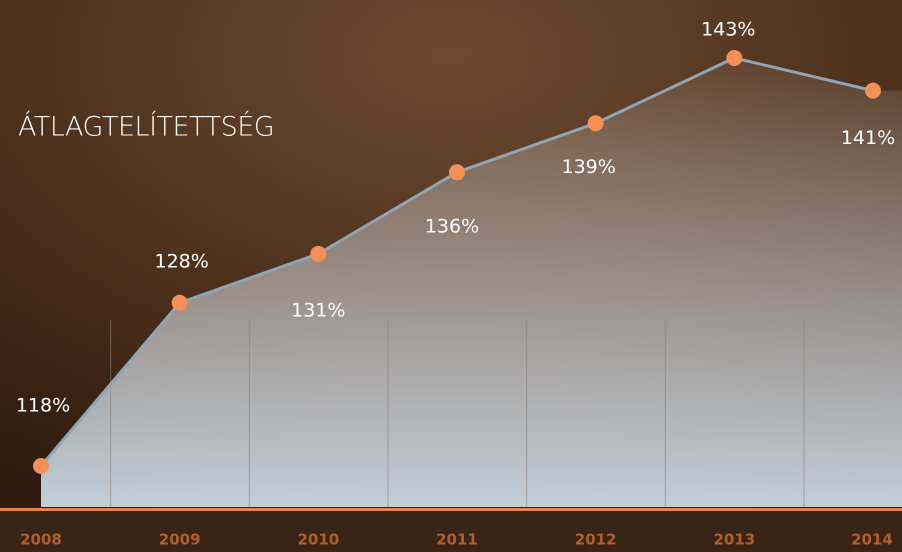 The width and height of the screenshot is (902, 552). Describe the element at coordinates (146, 127) in the screenshot. I see `chart-title: ÁTLAGTELÍTETTSÉG` at that location.